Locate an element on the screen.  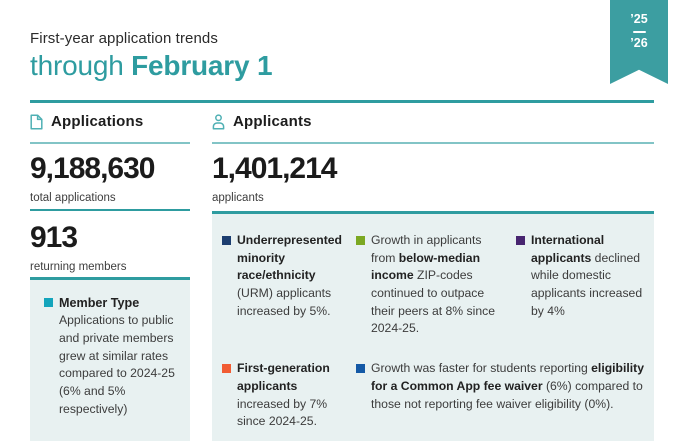
page-title-bold: February 1 is located at coordinates (202, 65).